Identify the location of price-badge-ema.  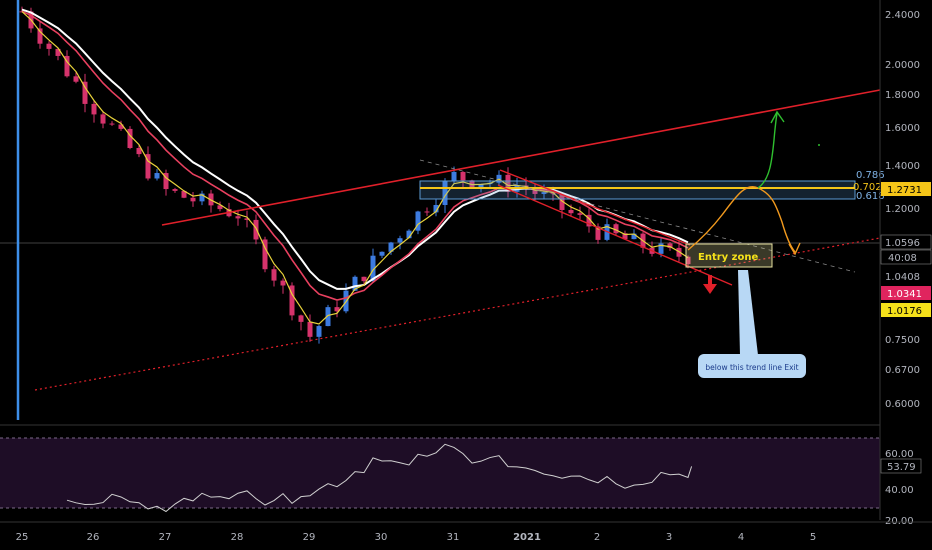
(906, 310).